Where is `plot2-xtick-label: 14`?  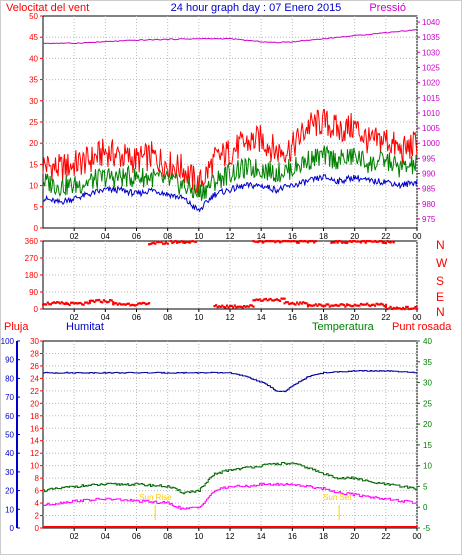 plot2-xtick-label: 14 is located at coordinates (261, 317).